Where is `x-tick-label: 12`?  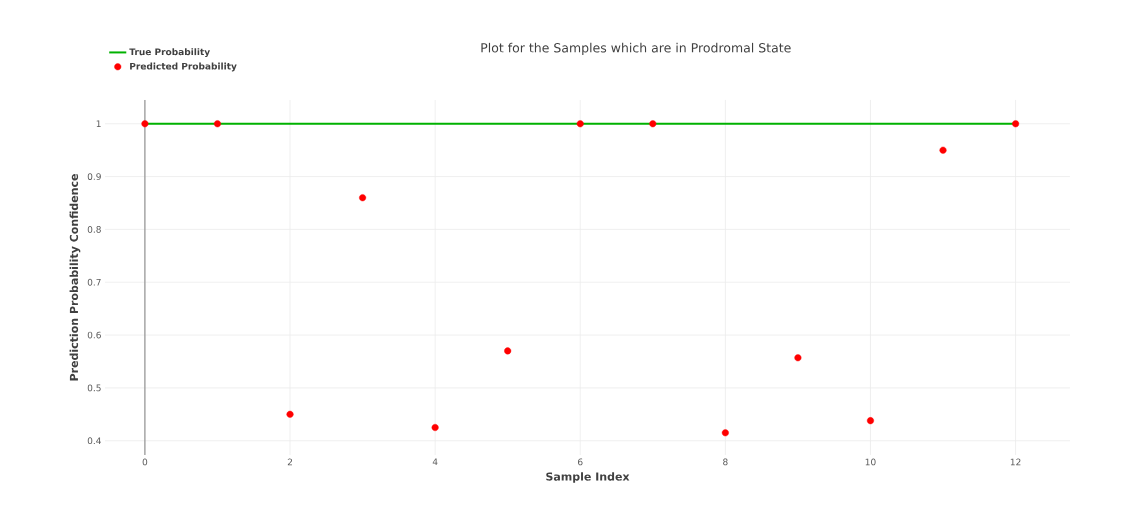 x-tick-label: 12 is located at coordinates (1015, 462).